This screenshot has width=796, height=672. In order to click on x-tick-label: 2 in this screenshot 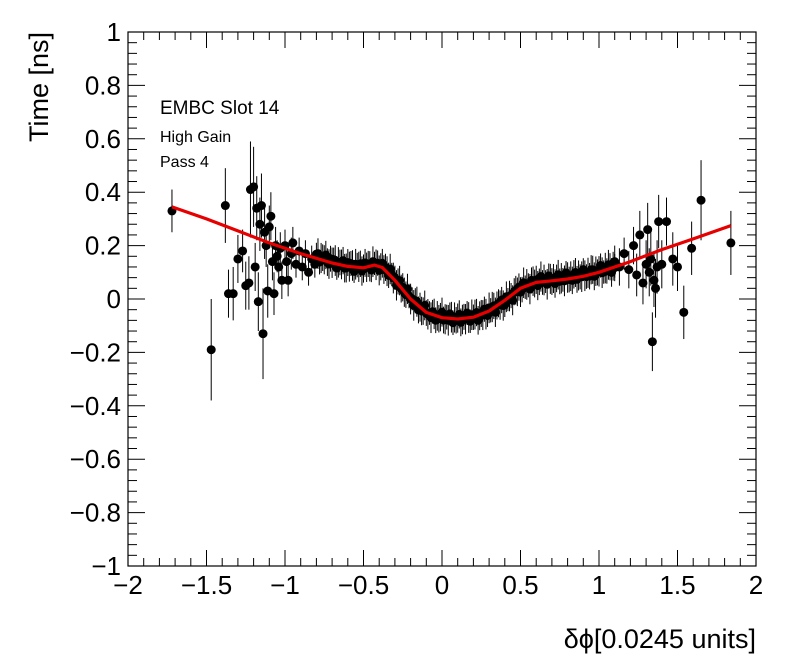, I will do `click(756, 585)`.